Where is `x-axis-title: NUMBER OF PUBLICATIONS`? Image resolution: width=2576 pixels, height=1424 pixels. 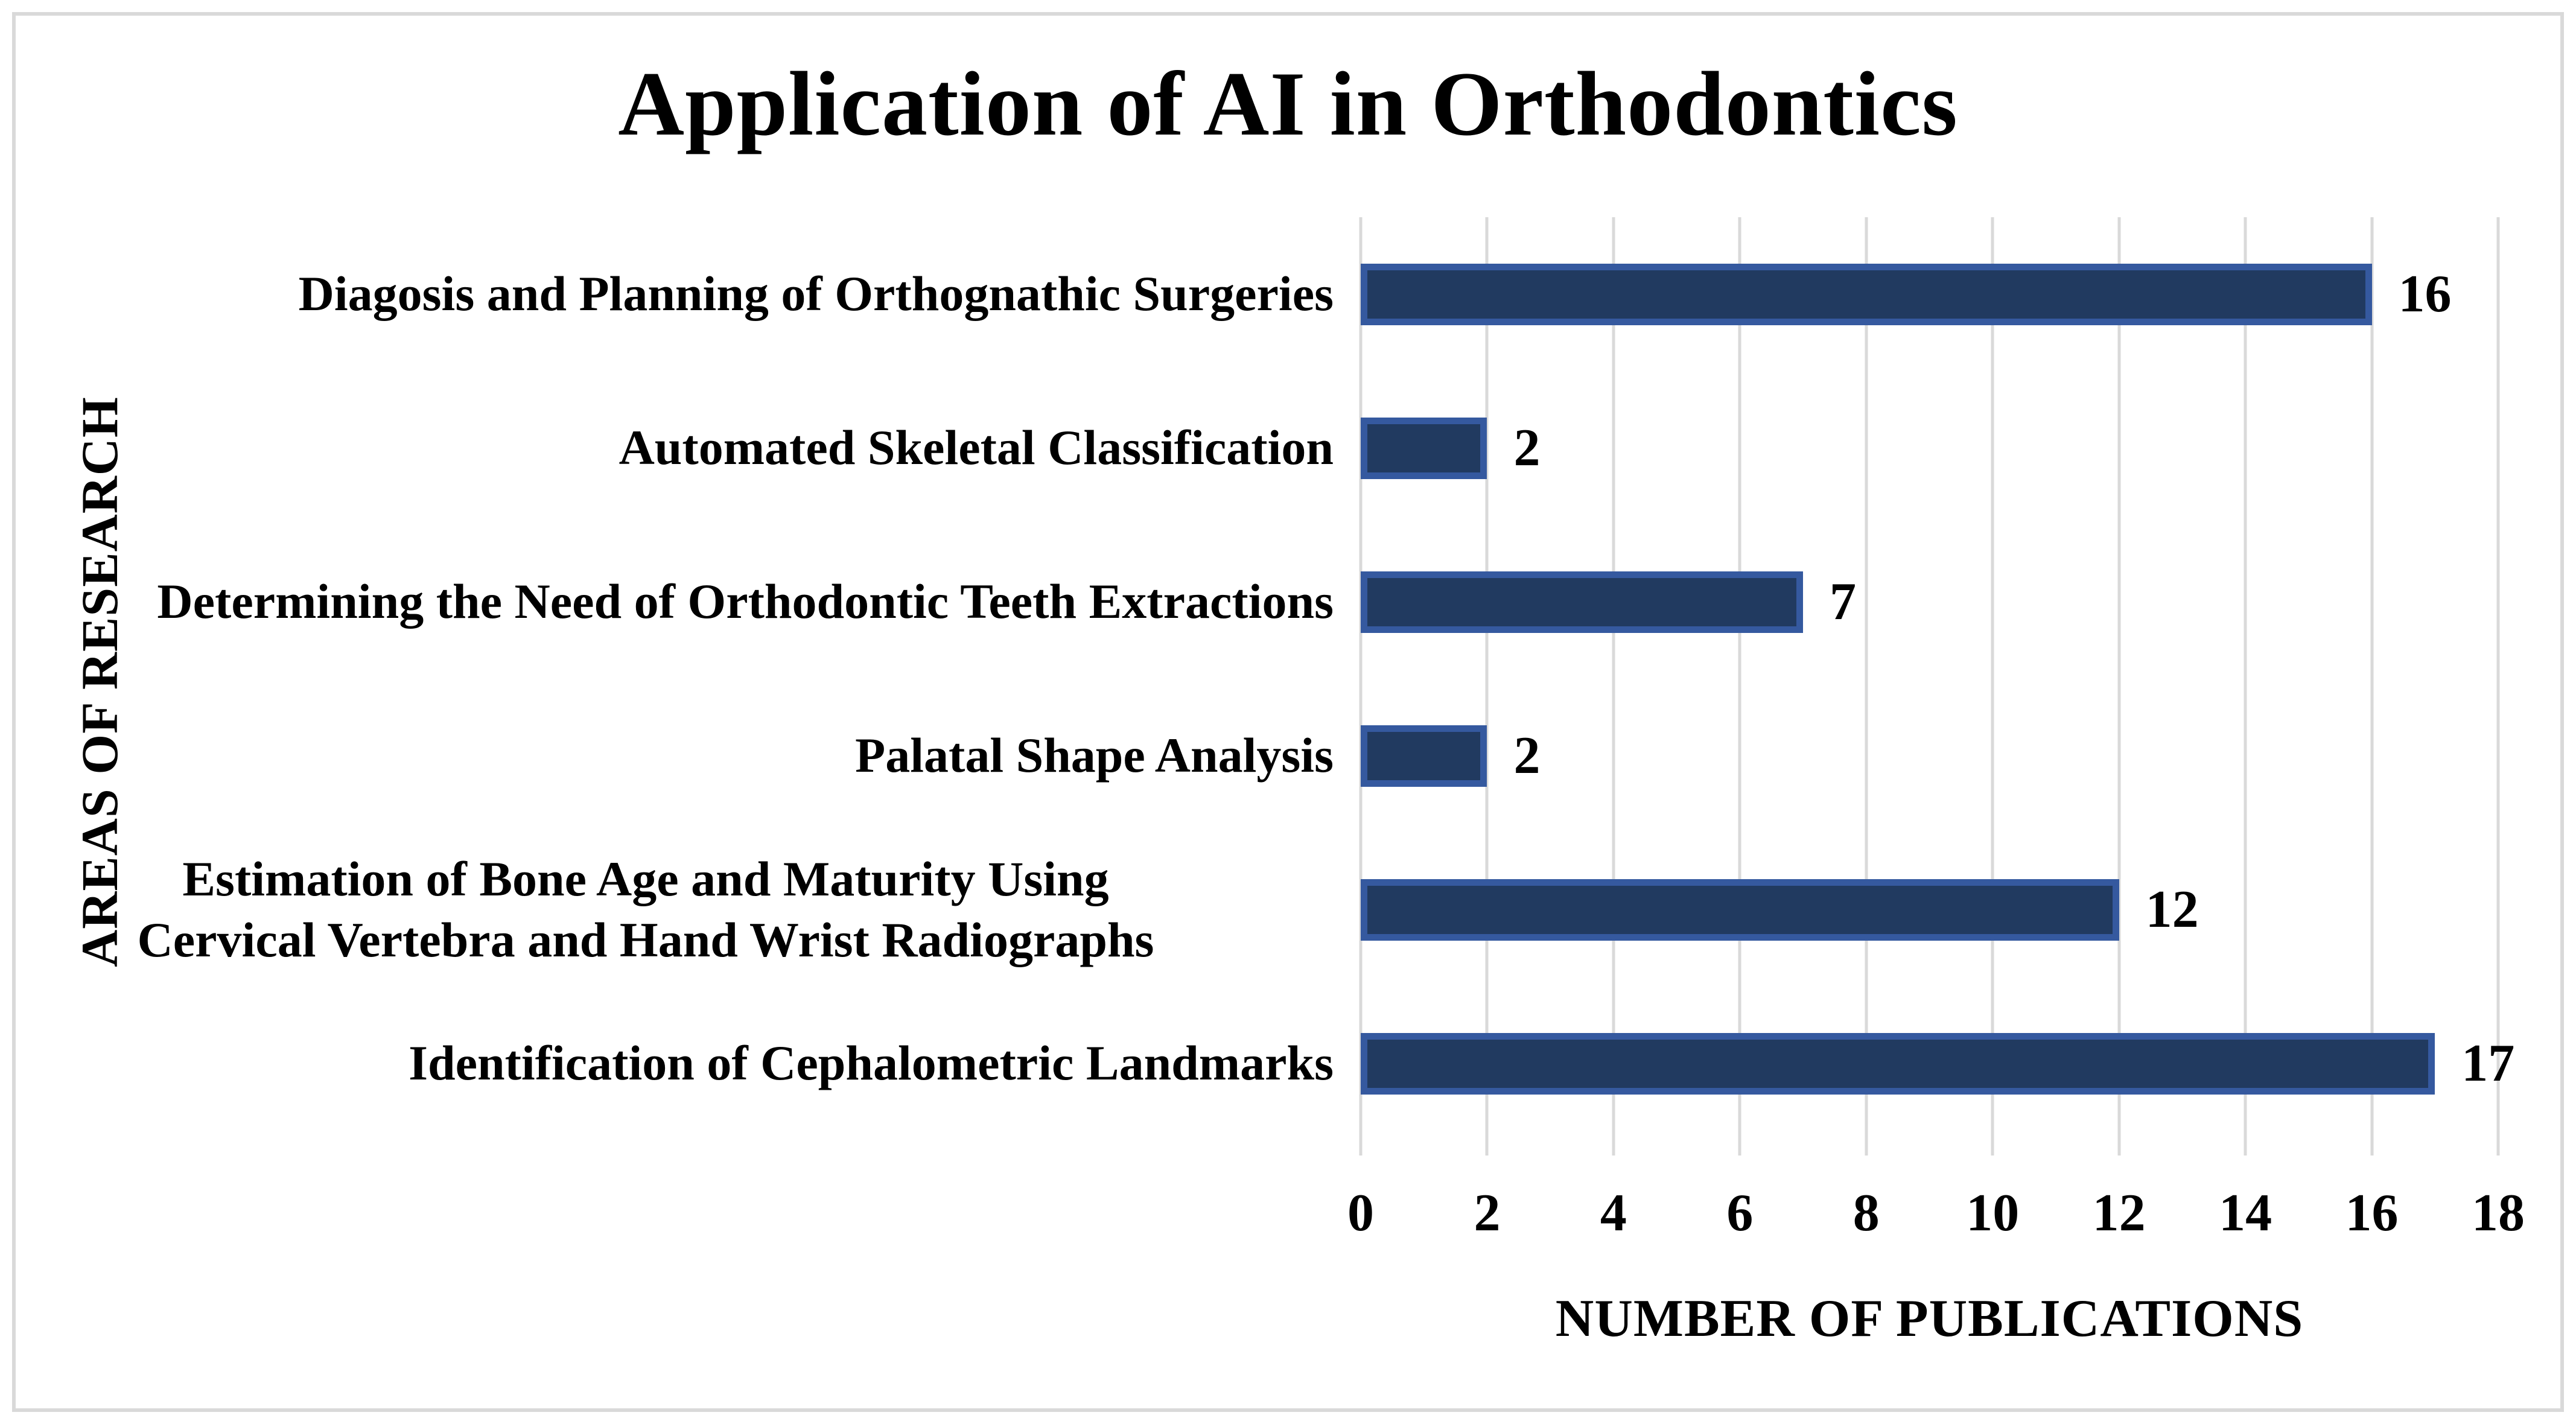 x-axis-title: NUMBER OF PUBLICATIONS is located at coordinates (1930, 1318).